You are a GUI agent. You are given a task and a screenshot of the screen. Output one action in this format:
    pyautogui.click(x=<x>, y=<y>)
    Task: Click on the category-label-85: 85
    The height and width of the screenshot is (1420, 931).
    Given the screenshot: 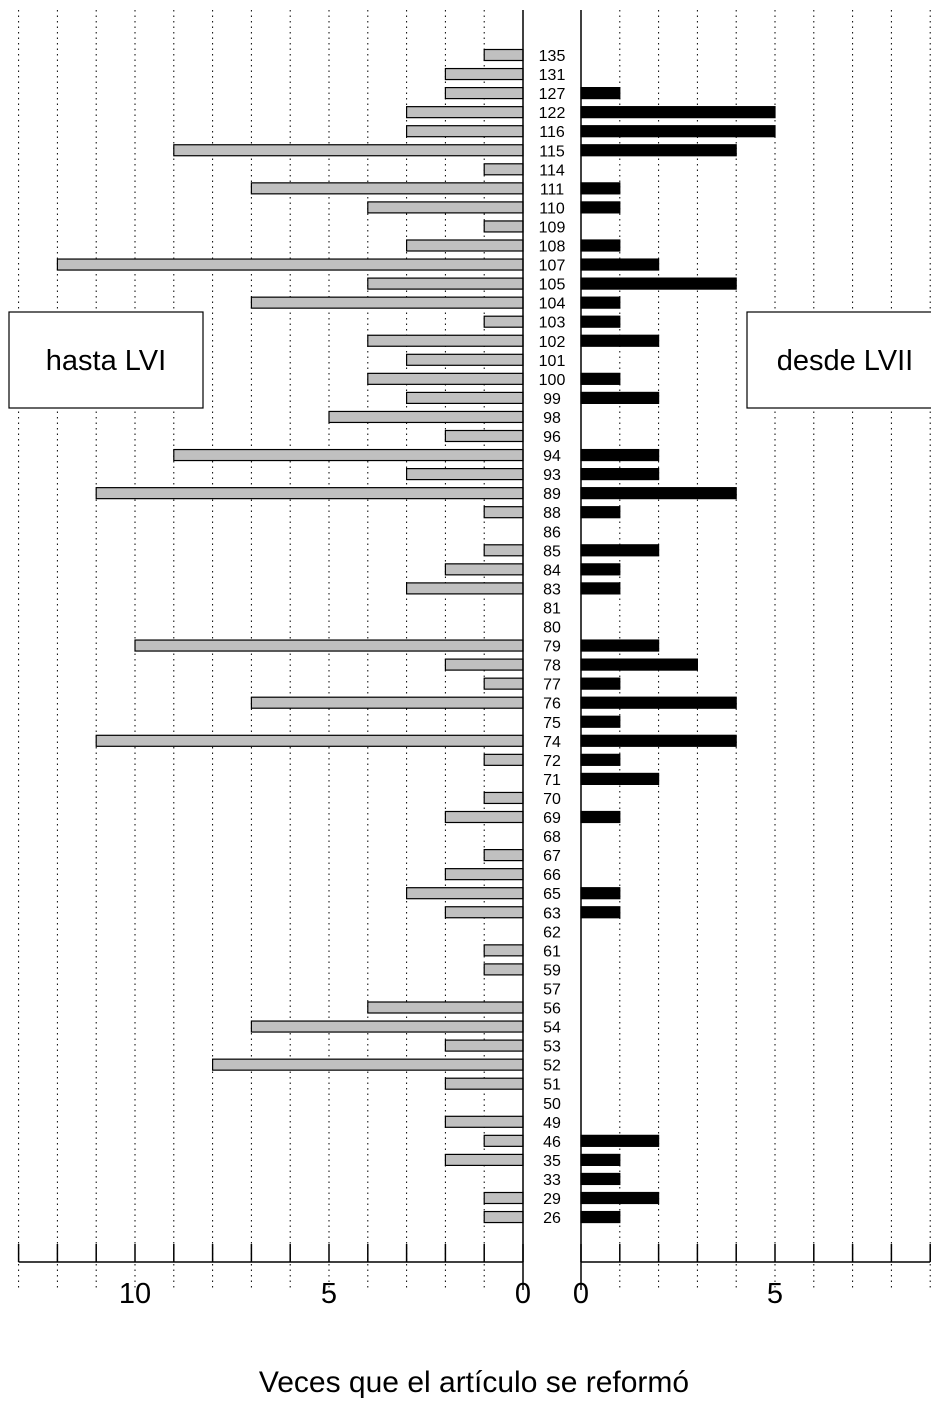 What is the action you would take?
    pyautogui.click(x=552, y=551)
    